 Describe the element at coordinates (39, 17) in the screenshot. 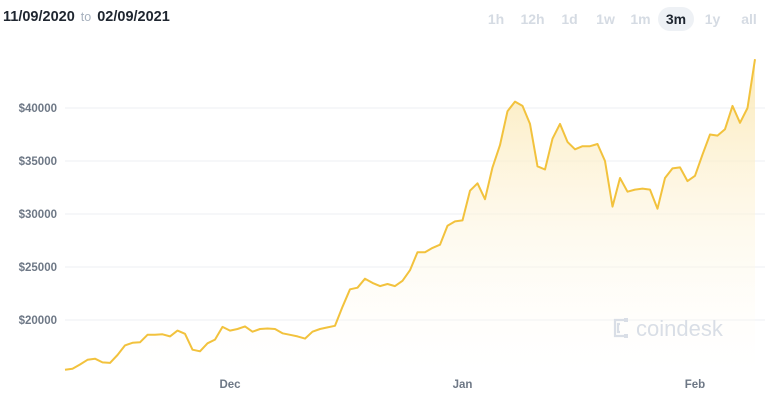

I see `start-date: 11/09/2020` at that location.